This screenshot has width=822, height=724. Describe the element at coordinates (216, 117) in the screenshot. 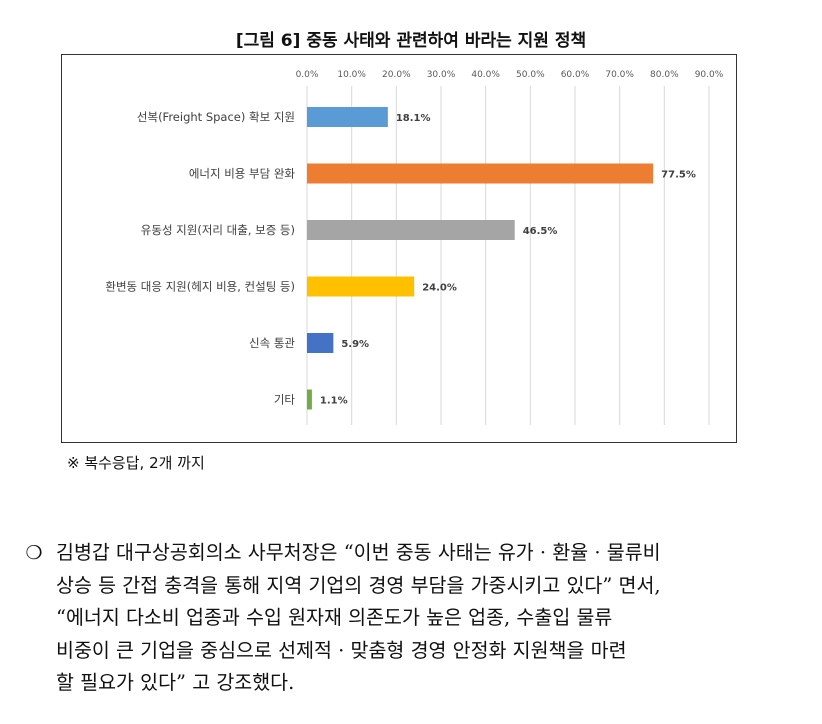

I see `category-label: 선복(Freight Space) 확보 지원` at that location.